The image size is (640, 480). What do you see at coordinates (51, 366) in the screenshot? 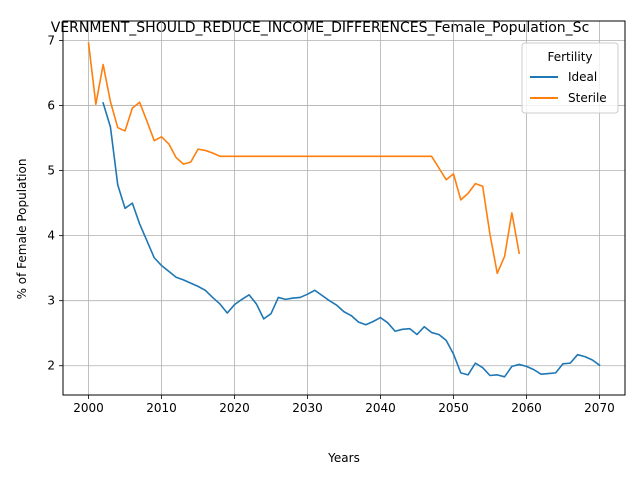
I see `y-tick-label: 2` at bounding box center [51, 366].